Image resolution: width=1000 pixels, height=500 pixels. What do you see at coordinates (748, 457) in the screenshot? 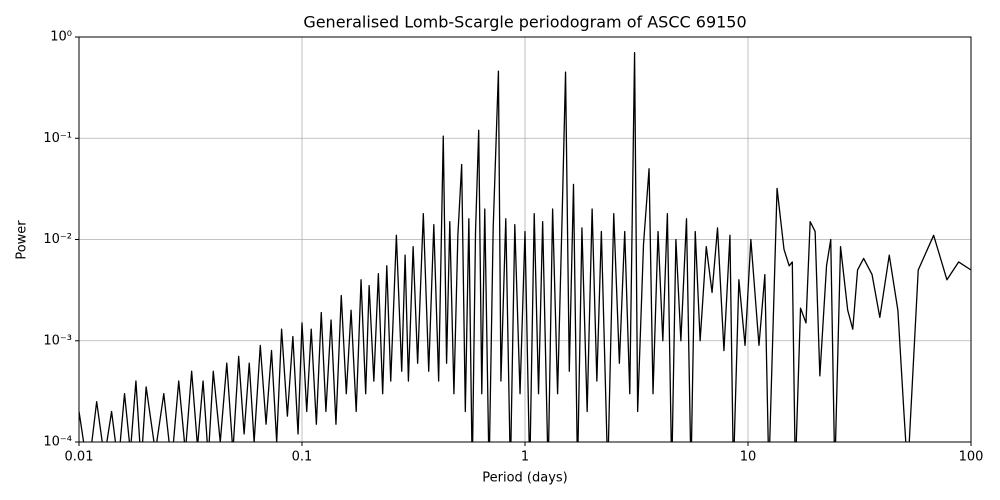
I see `x-tick-label: 10` at bounding box center [748, 457].